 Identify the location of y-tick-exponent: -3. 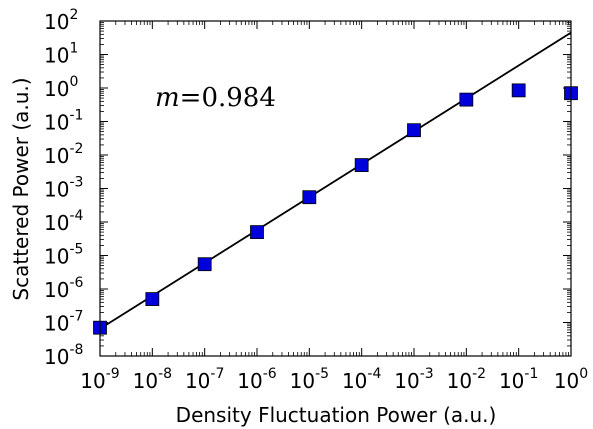
(76, 183).